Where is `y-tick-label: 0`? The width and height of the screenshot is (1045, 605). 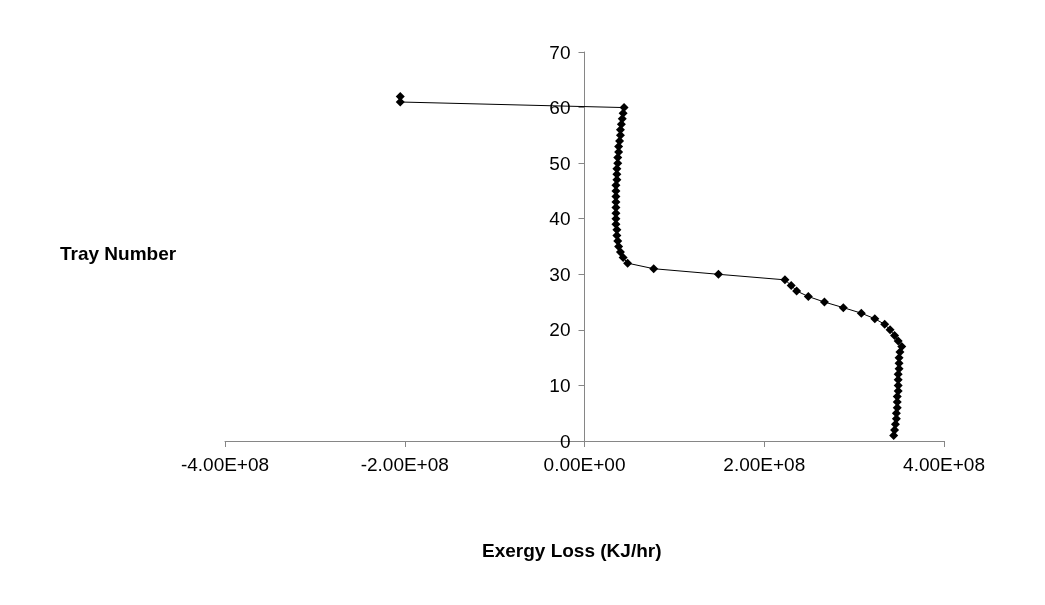
y-tick-label: 0 is located at coordinates (565, 441).